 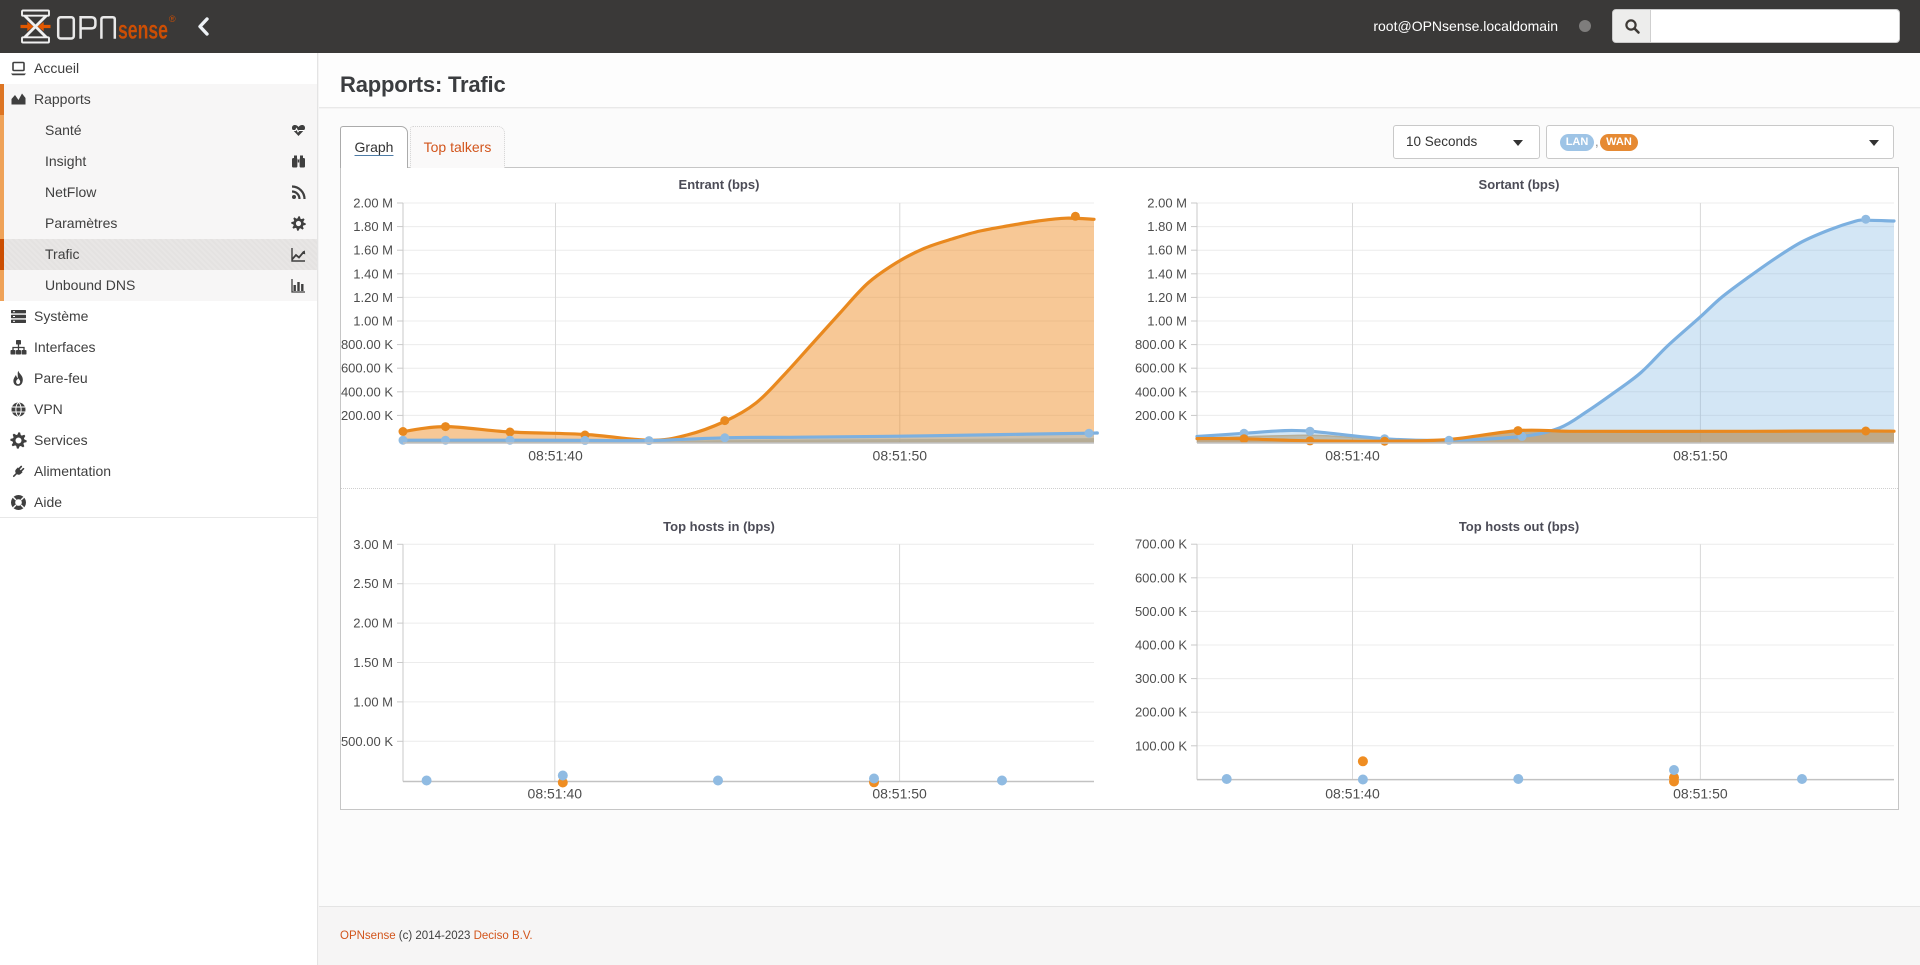 I want to click on svg-text: 1.50 M, so click(x=373, y=662).